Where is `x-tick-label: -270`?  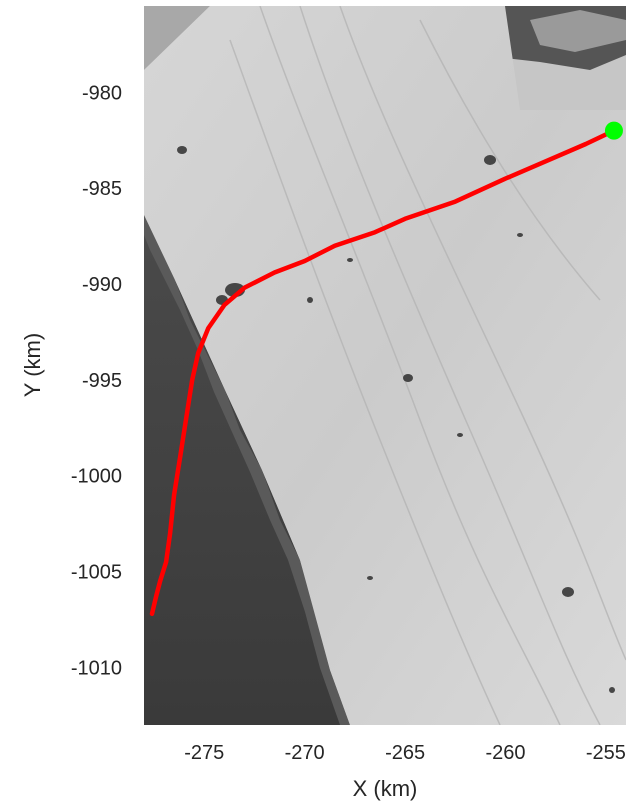
x-tick-label: -270 is located at coordinates (305, 753).